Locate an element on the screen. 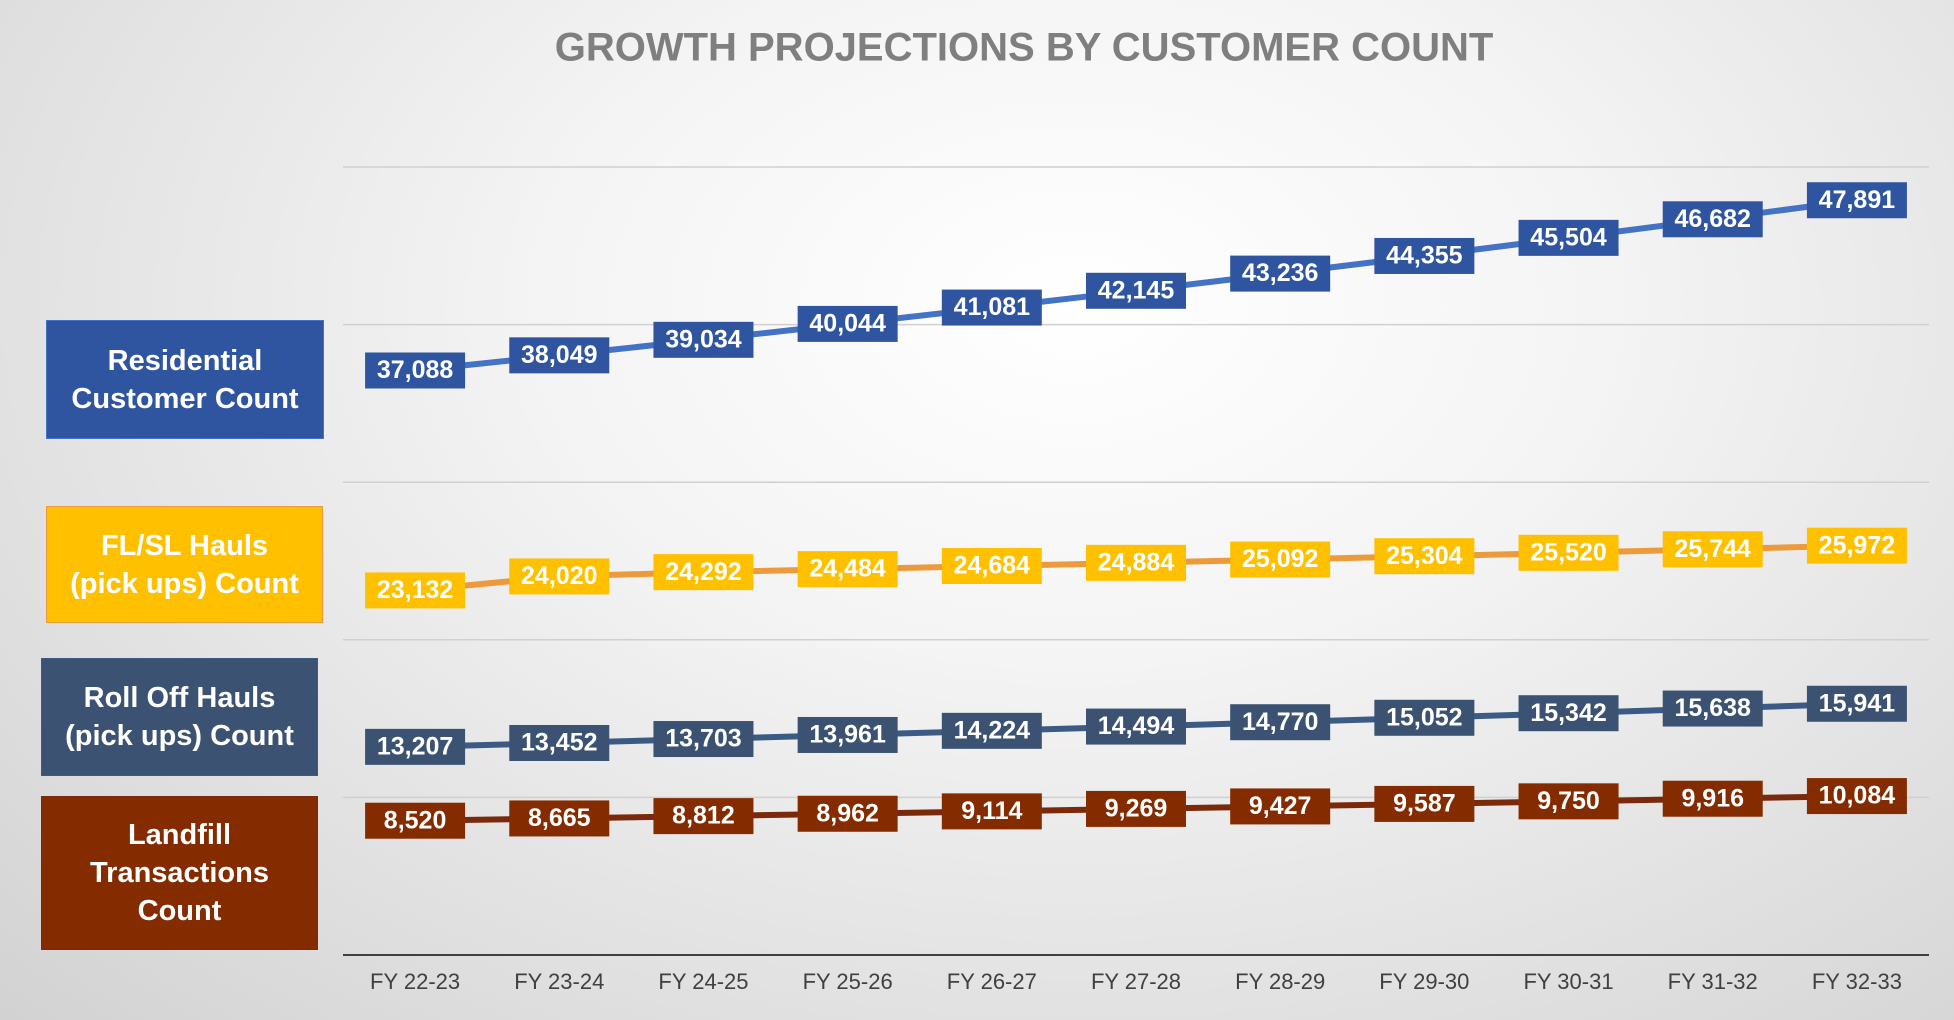  data-label-text: 37,088 is located at coordinates (415, 370).